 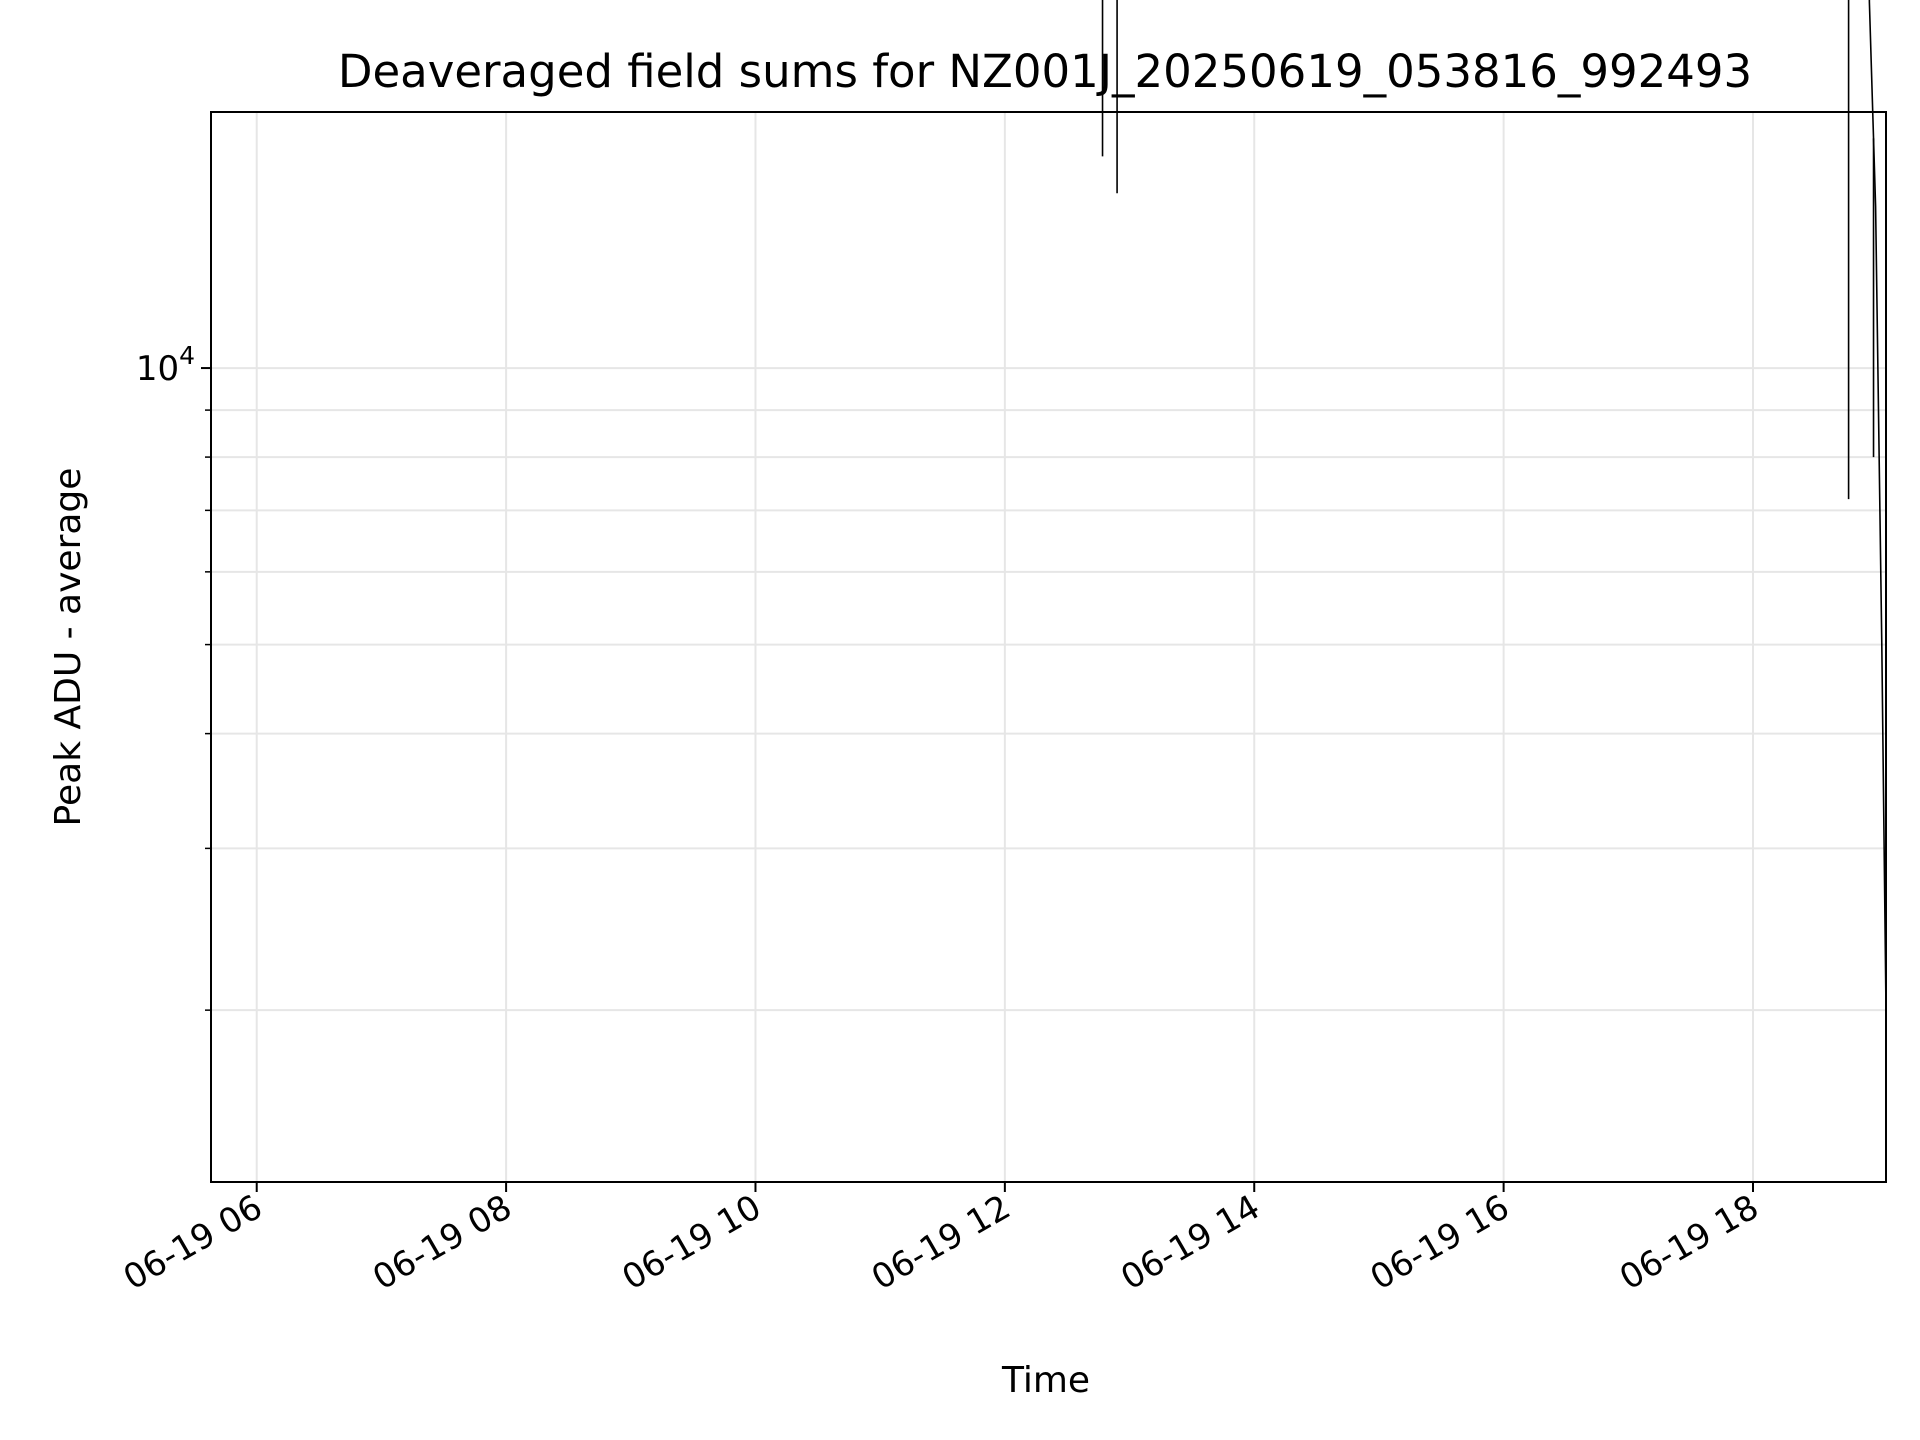 What do you see at coordinates (165, 365) in the screenshot?
I see `y-tick-label: 104` at bounding box center [165, 365].